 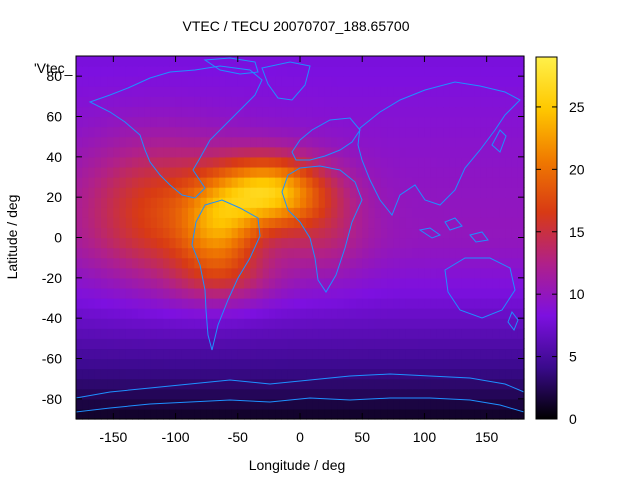 What do you see at coordinates (52, 399) in the screenshot?
I see `y-tick-label: -80` at bounding box center [52, 399].